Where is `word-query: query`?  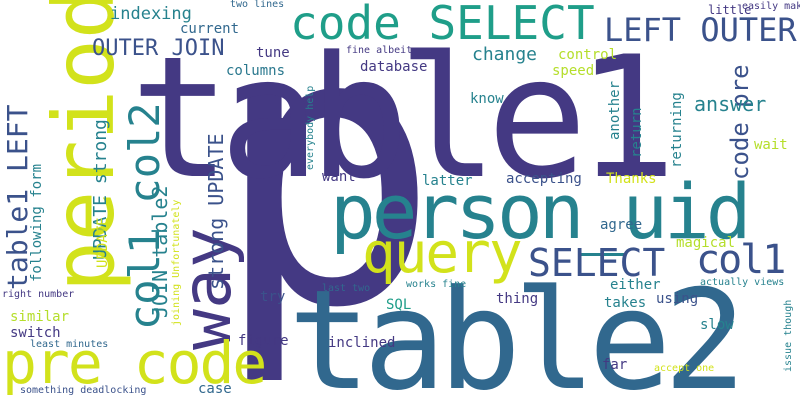 word-query: query is located at coordinates (442, 253).